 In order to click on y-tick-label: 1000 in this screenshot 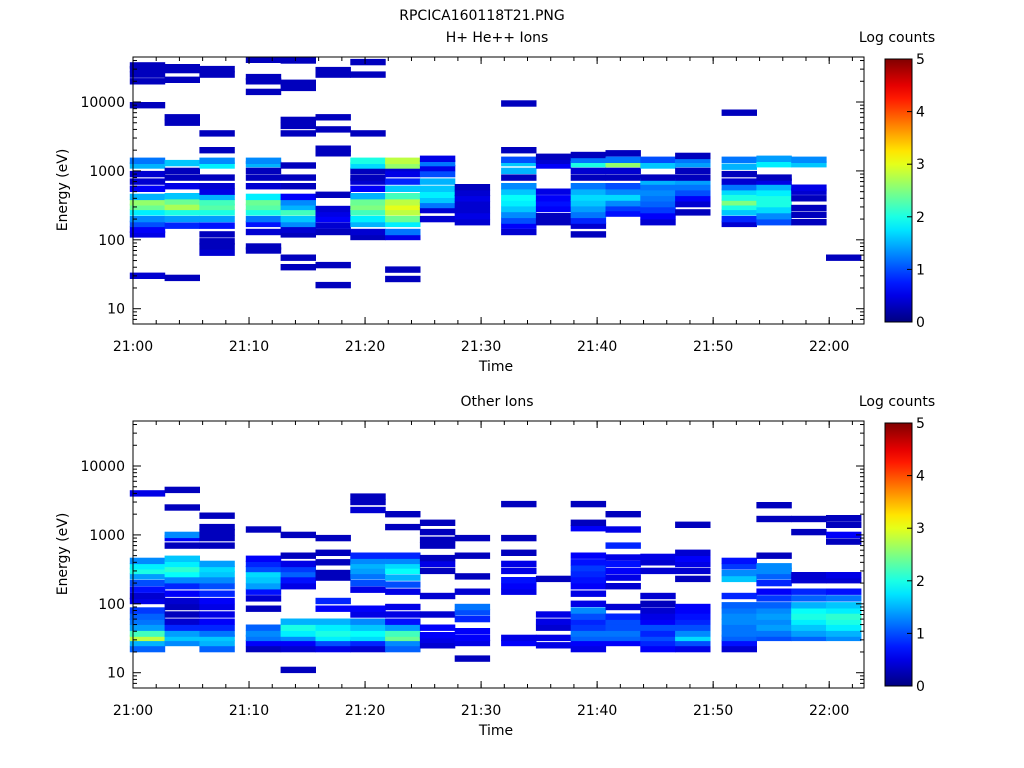, I will do `click(107, 172)`.